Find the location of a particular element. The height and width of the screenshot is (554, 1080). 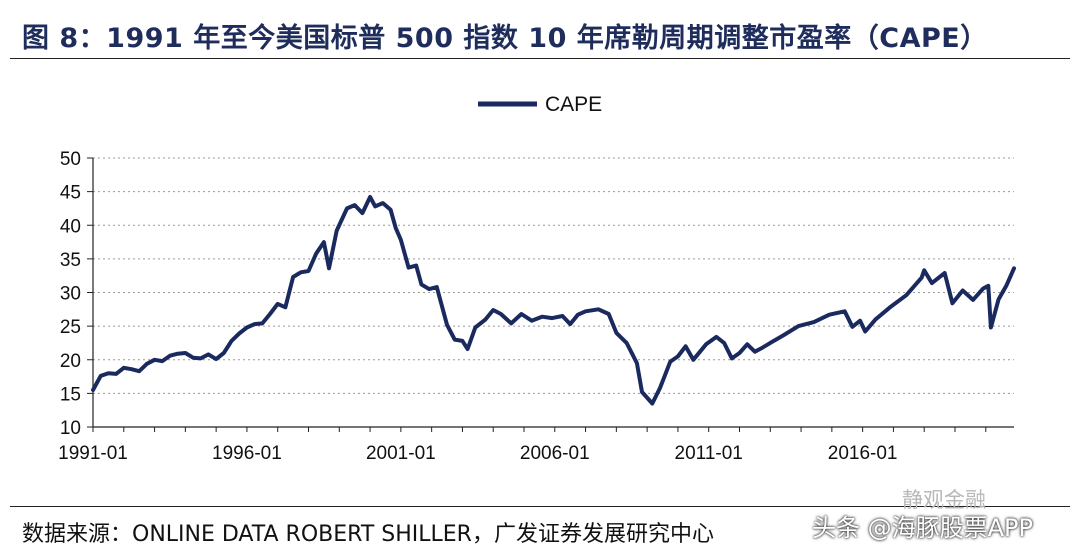

ytick-label-25: 25 is located at coordinates (70, 327).